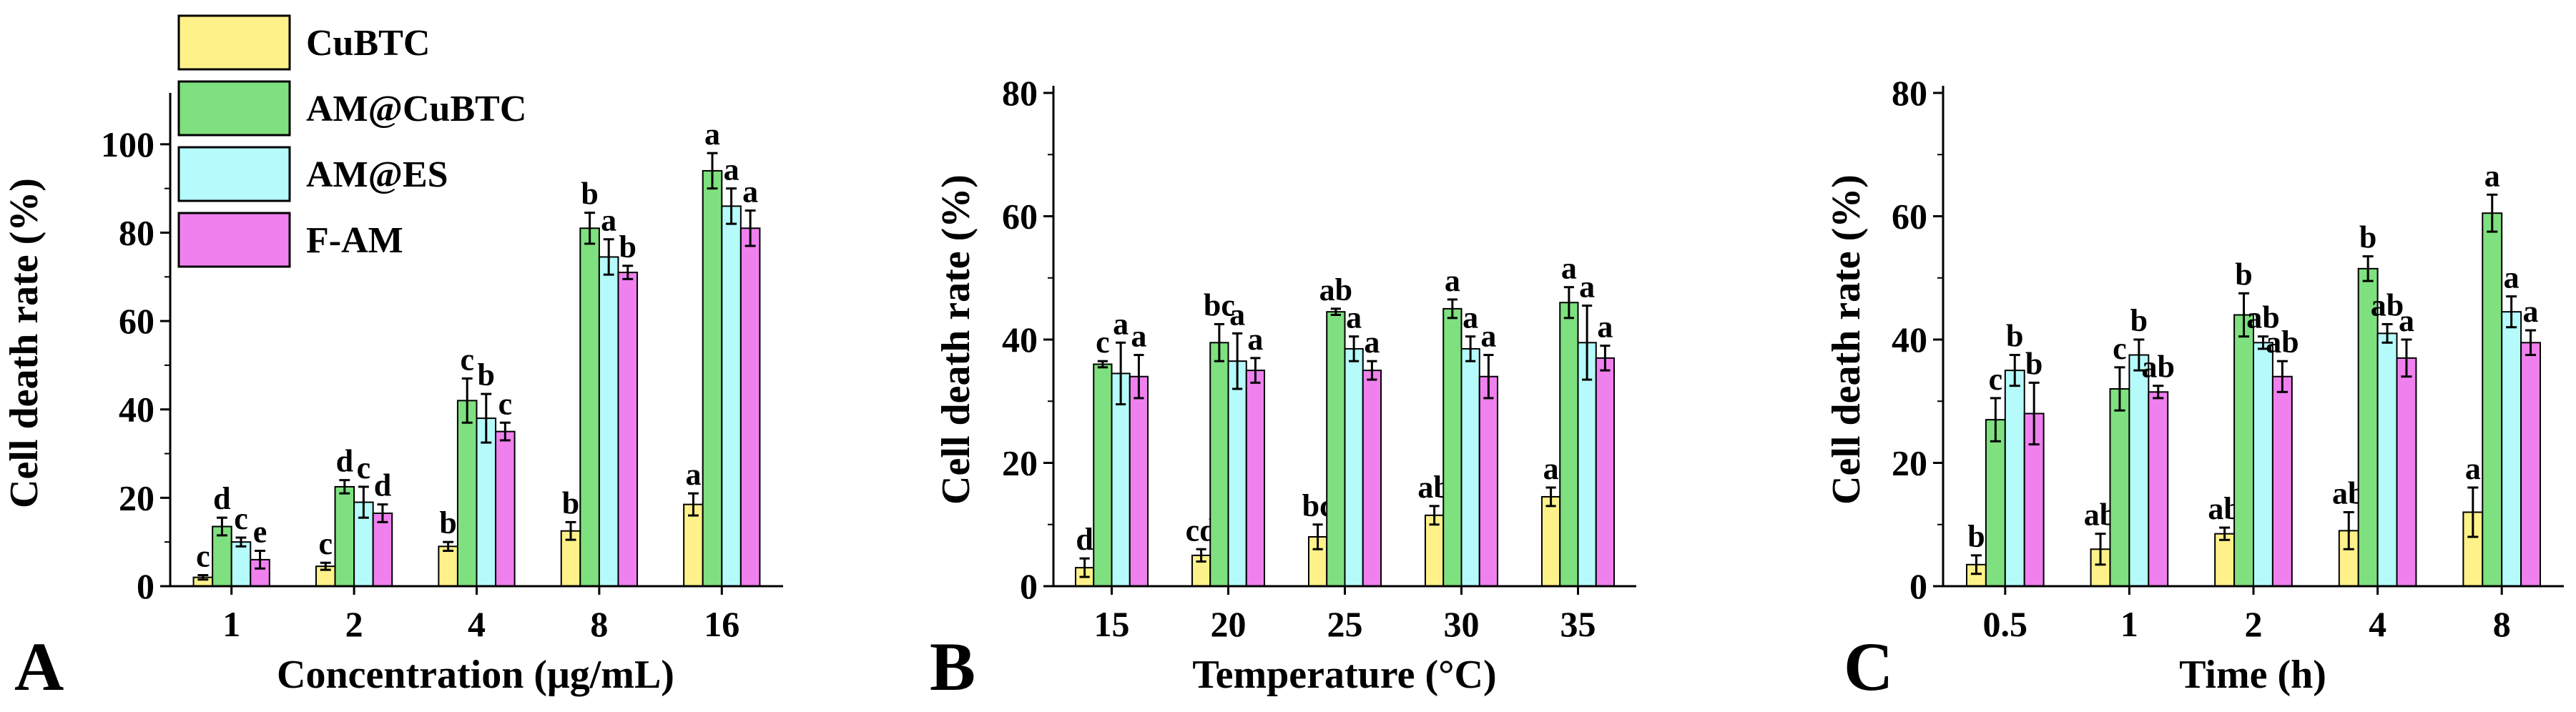 Image resolution: width=2576 pixels, height=712 pixels. What do you see at coordinates (1869, 666) in the screenshot?
I see `panel-letter: C` at bounding box center [1869, 666].